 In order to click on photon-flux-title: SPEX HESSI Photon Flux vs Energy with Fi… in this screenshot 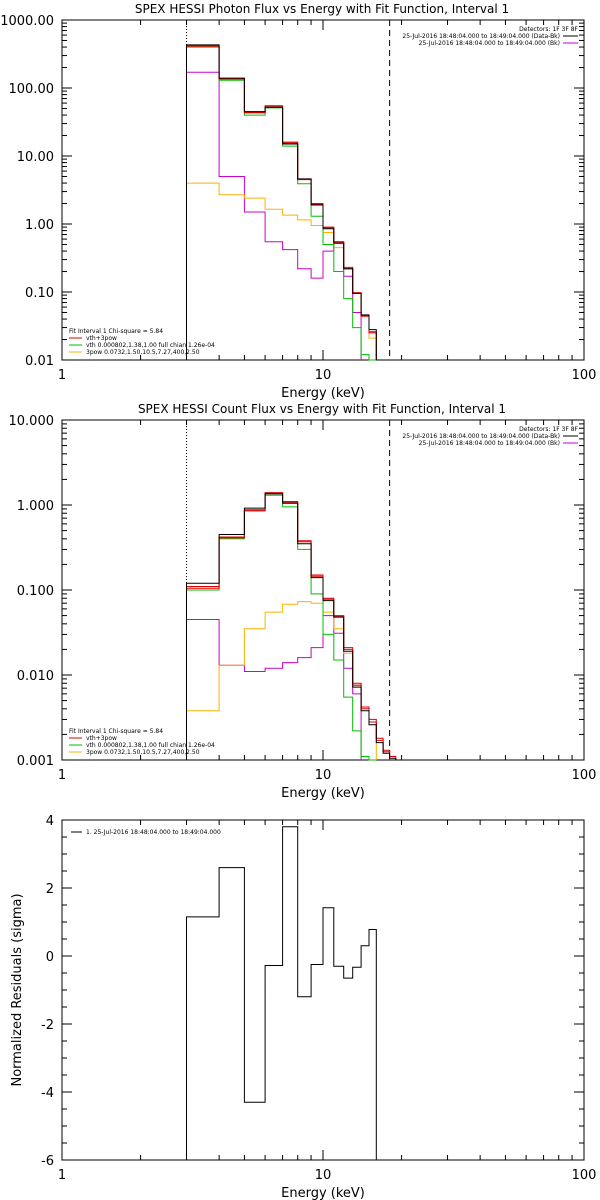, I will do `click(322, 9)`.